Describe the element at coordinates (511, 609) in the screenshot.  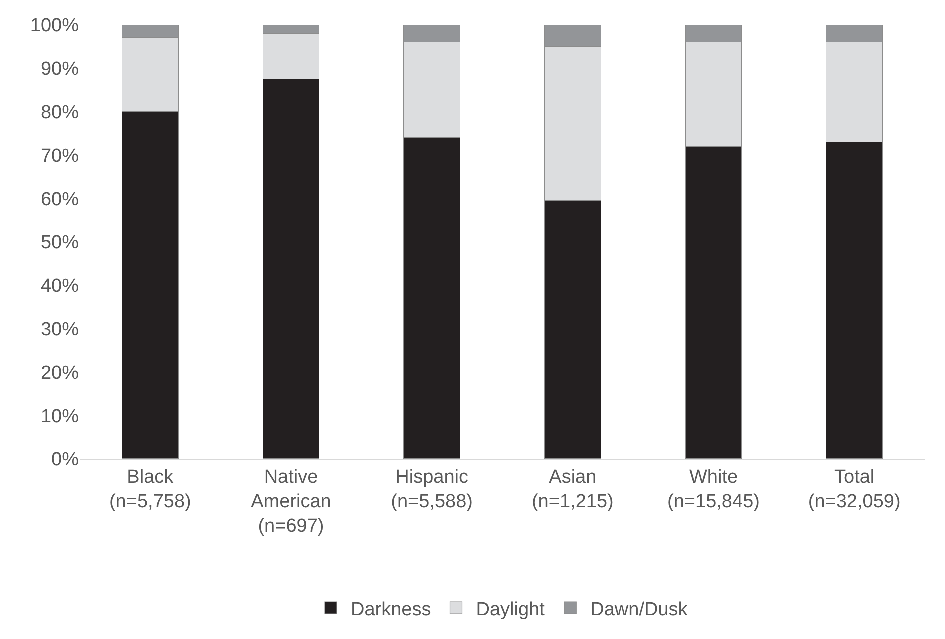
I see `legend-label: Daylight` at that location.